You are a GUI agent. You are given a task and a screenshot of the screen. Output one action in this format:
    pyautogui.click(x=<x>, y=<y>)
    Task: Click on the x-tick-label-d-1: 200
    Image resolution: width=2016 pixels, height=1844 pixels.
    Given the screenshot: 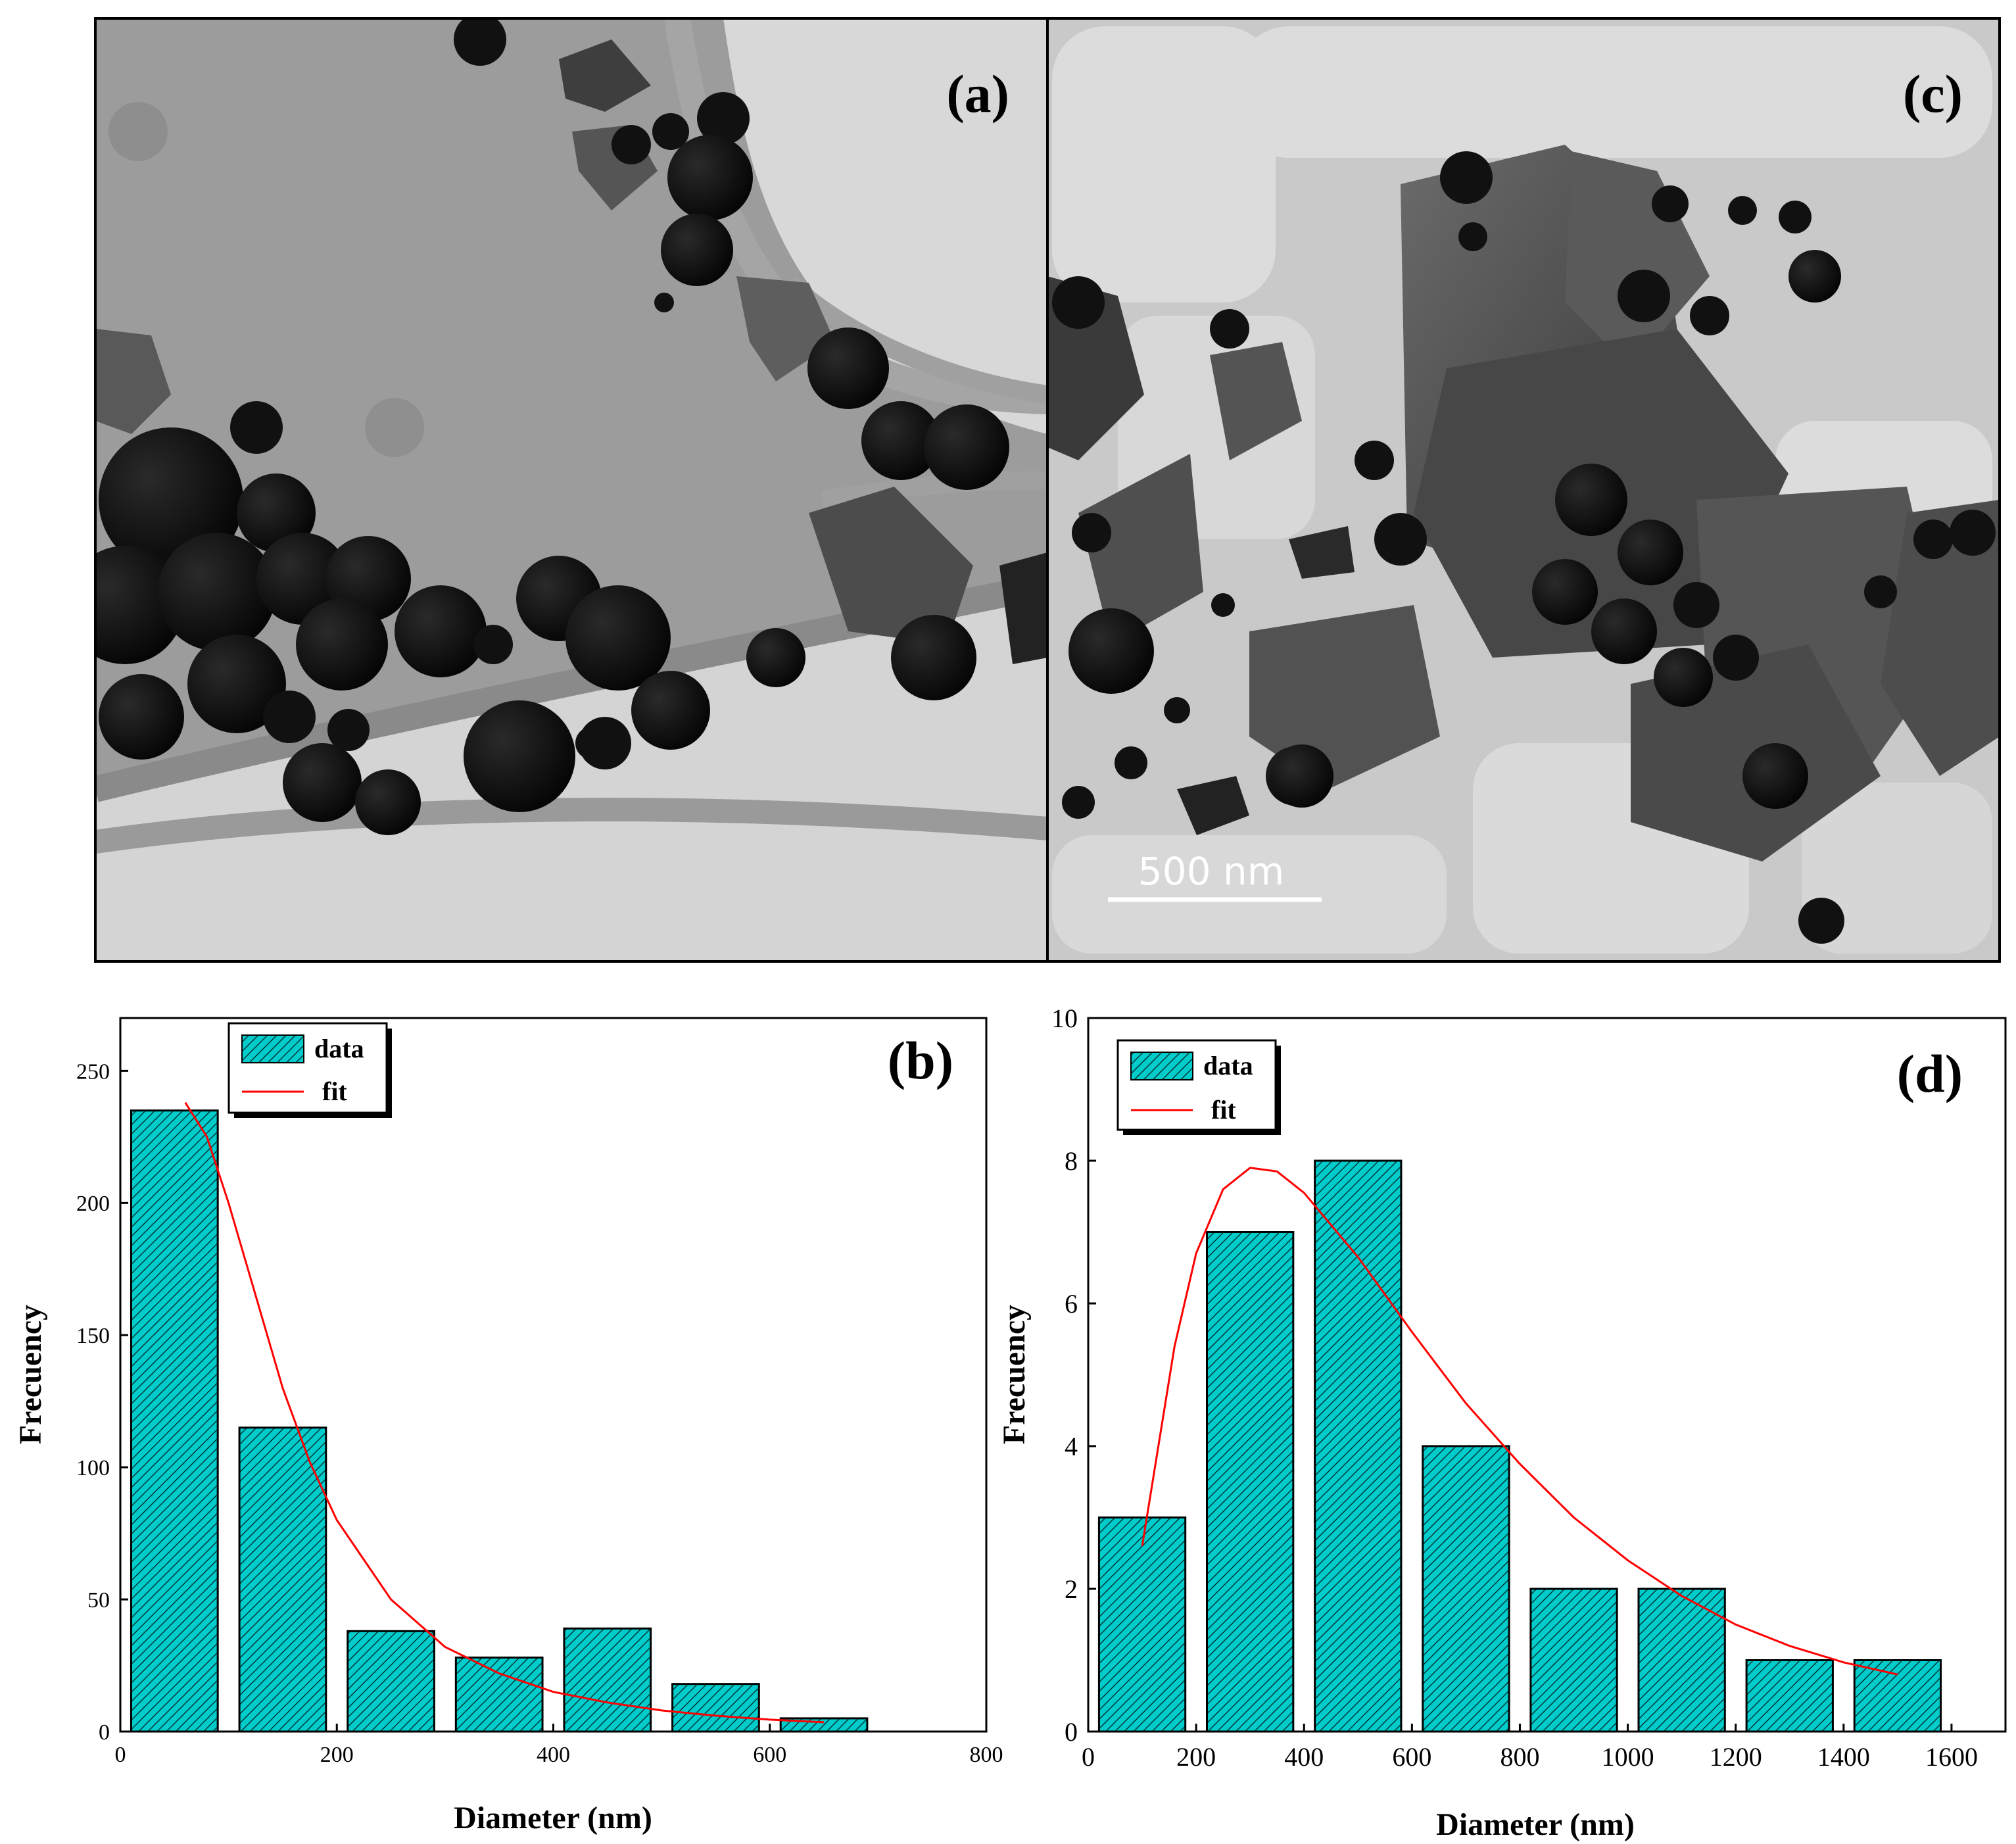 What is the action you would take?
    pyautogui.click(x=1196, y=1757)
    